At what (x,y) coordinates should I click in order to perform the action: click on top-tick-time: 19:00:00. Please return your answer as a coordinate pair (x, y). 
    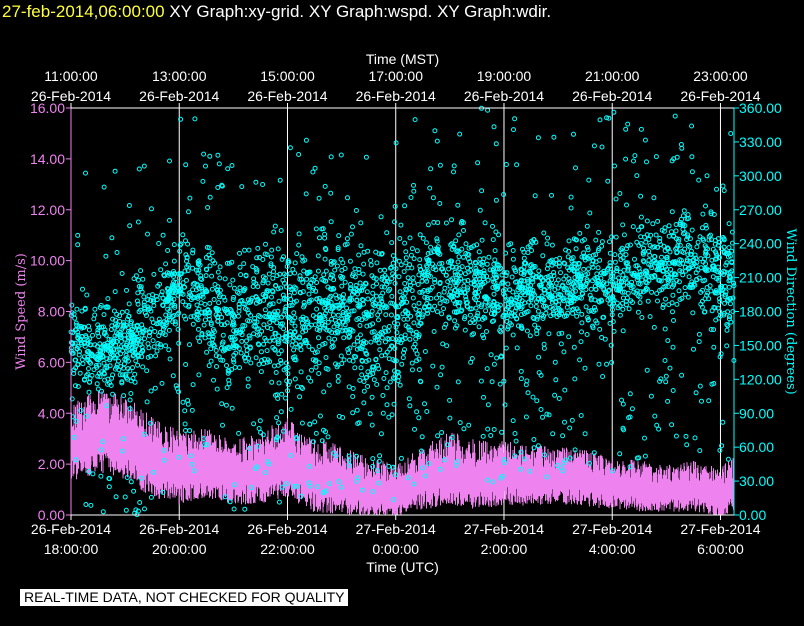
    Looking at the image, I should click on (504, 76).